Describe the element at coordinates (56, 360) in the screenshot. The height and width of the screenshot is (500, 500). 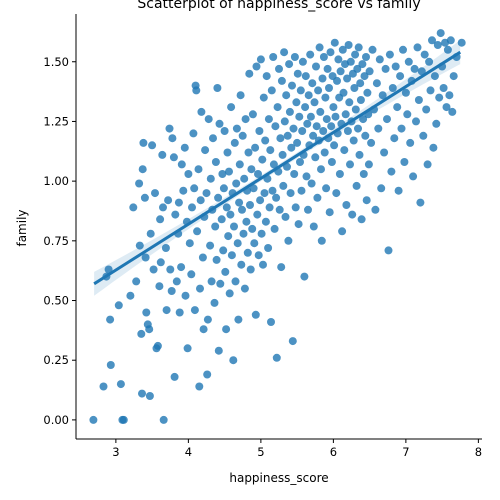
I see `y-tick-label: 0.25` at that location.